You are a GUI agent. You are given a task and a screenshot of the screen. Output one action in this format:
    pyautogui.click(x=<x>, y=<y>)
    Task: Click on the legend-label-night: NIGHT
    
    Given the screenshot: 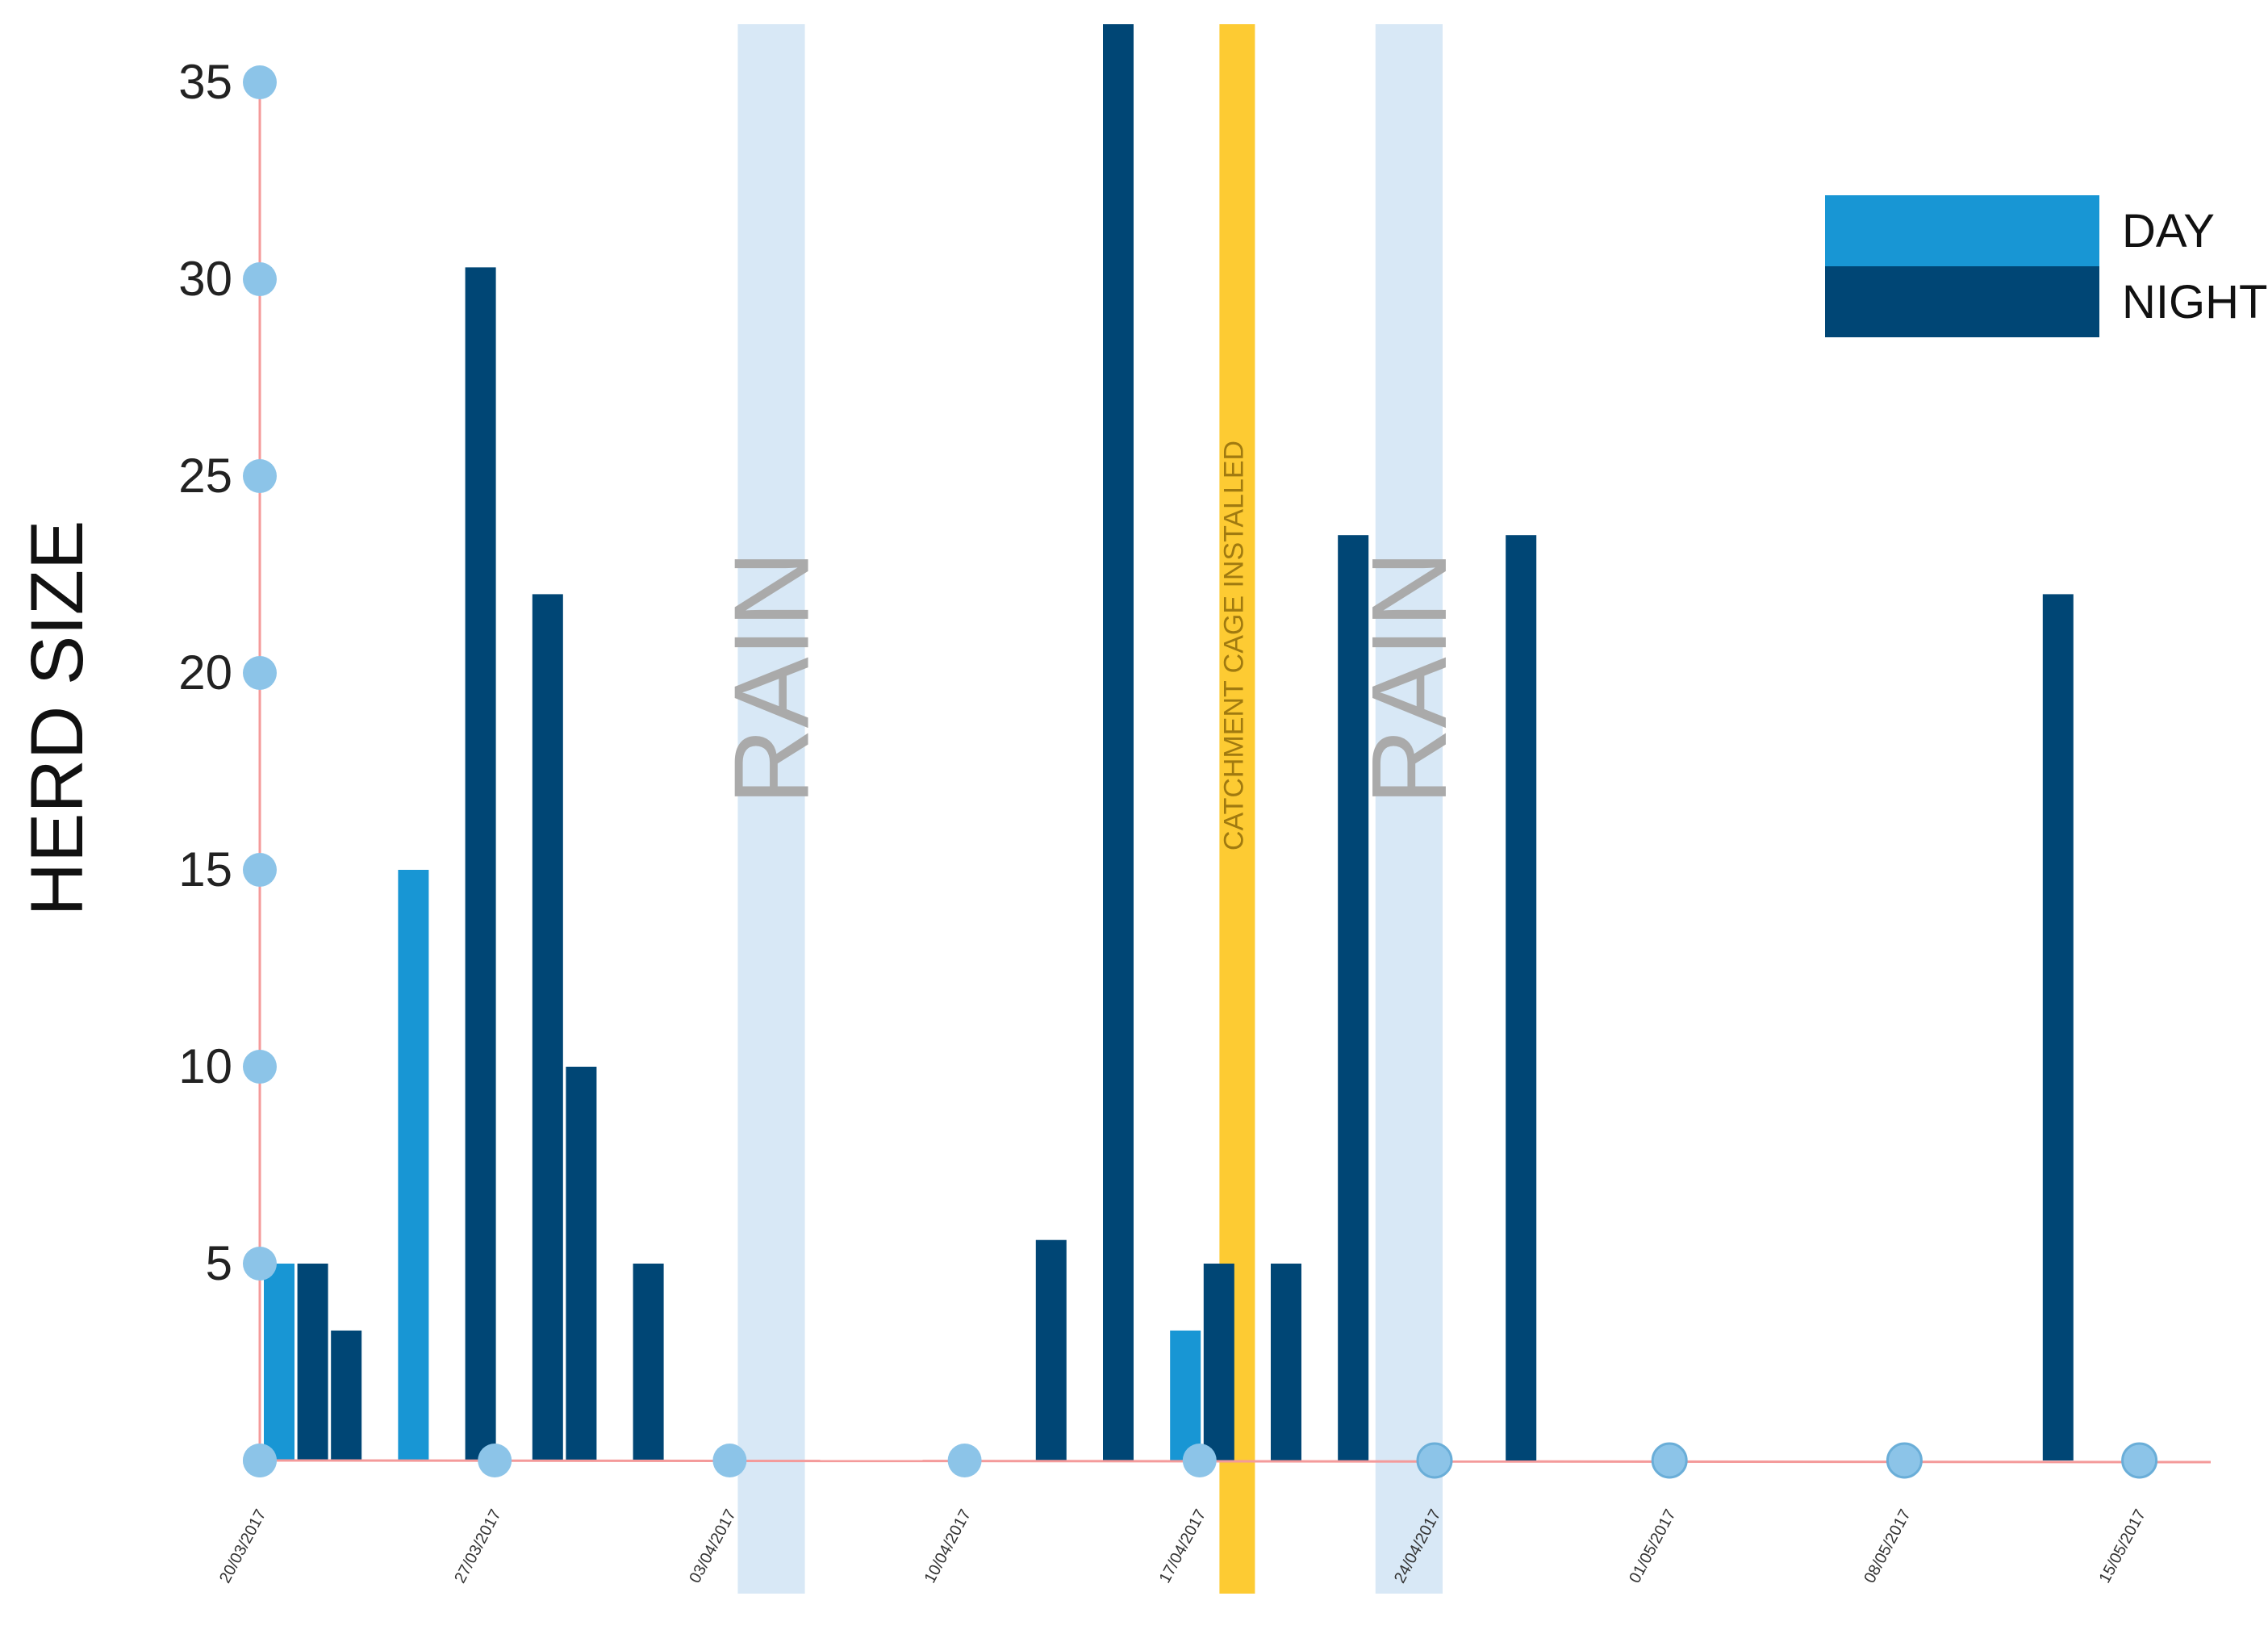 What is the action you would take?
    pyautogui.click(x=2194, y=302)
    